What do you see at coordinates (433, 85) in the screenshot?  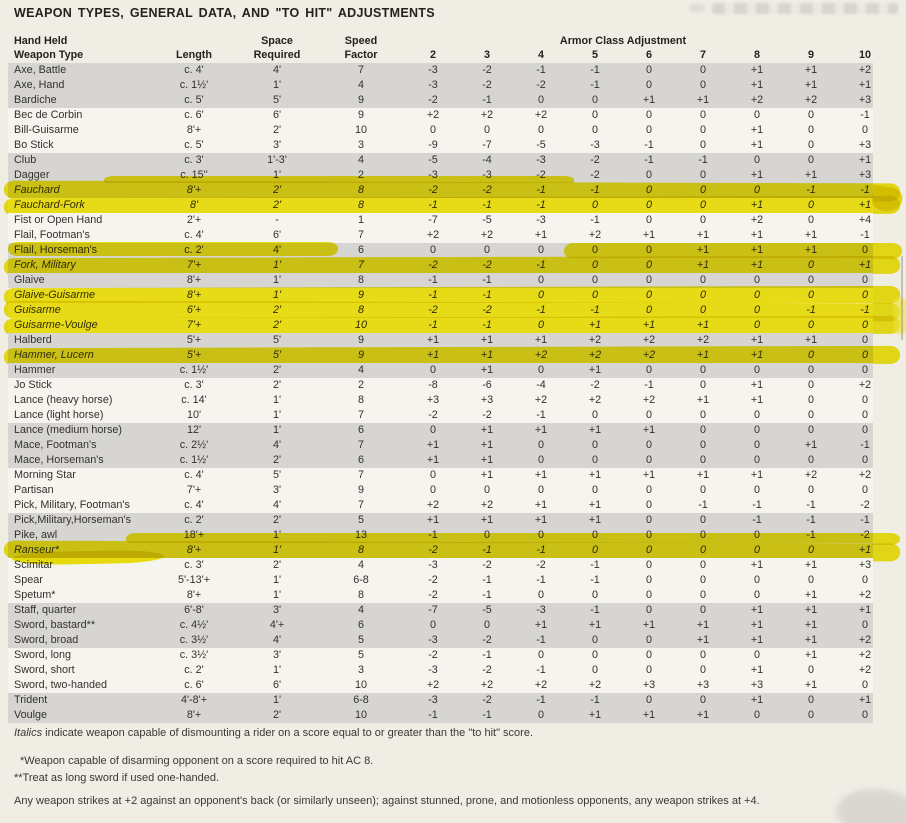 I see `ac-adjustment-cell: -3` at bounding box center [433, 85].